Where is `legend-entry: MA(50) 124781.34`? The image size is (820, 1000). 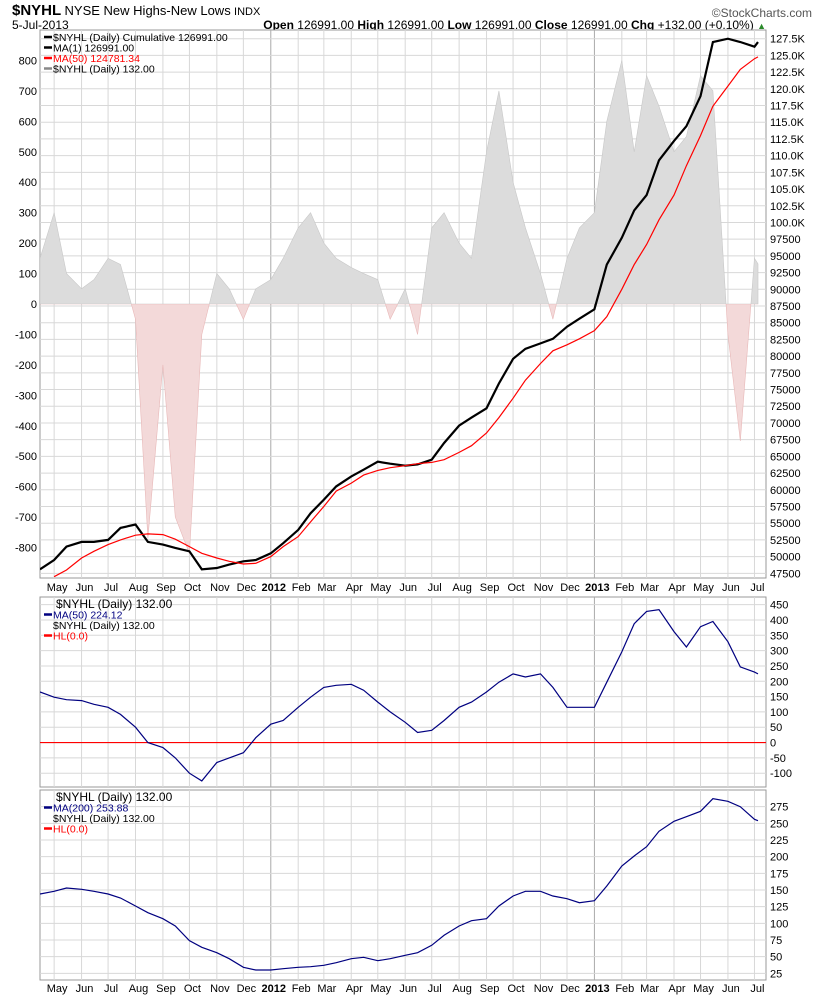
legend-entry: MA(50) 124781.34 is located at coordinates (96, 59).